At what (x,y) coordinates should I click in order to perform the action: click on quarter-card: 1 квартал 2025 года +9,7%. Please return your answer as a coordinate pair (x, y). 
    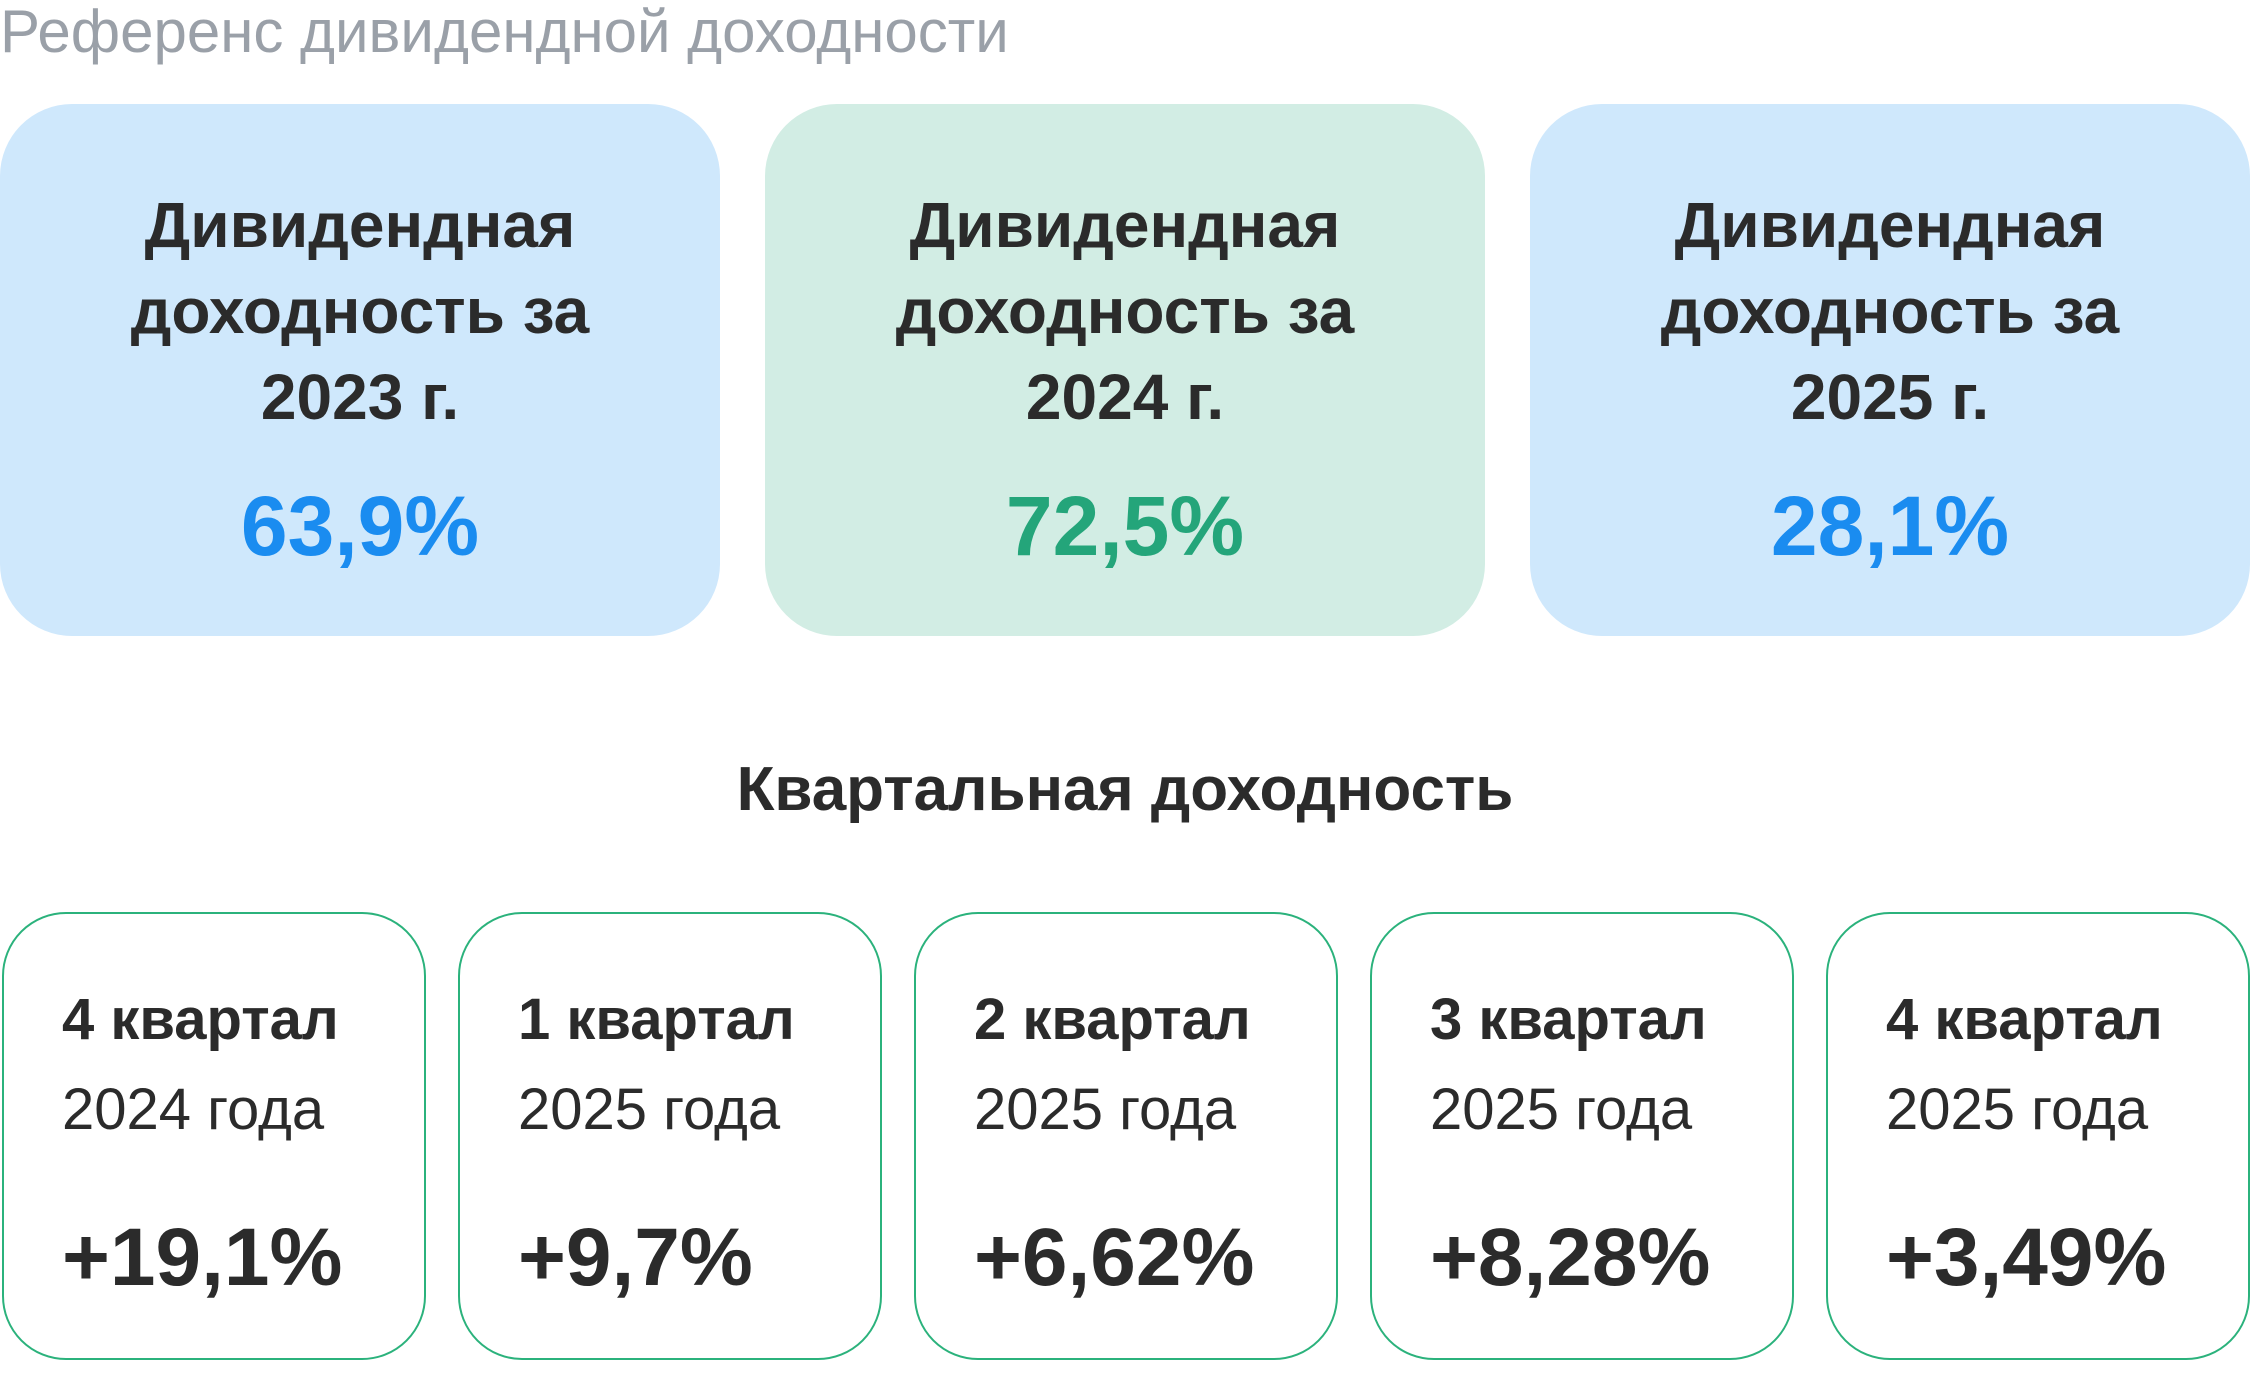
    Looking at the image, I should click on (670, 1136).